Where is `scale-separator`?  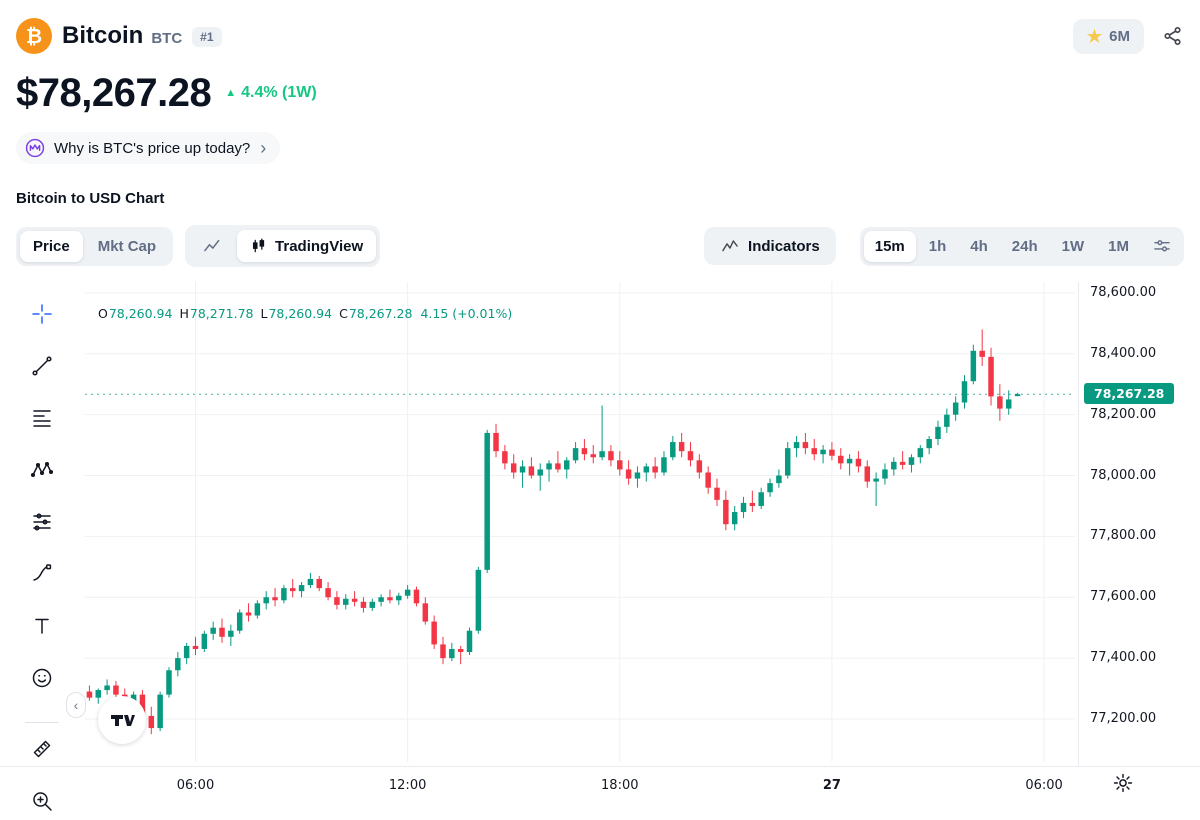
scale-separator is located at coordinates (1078, 524).